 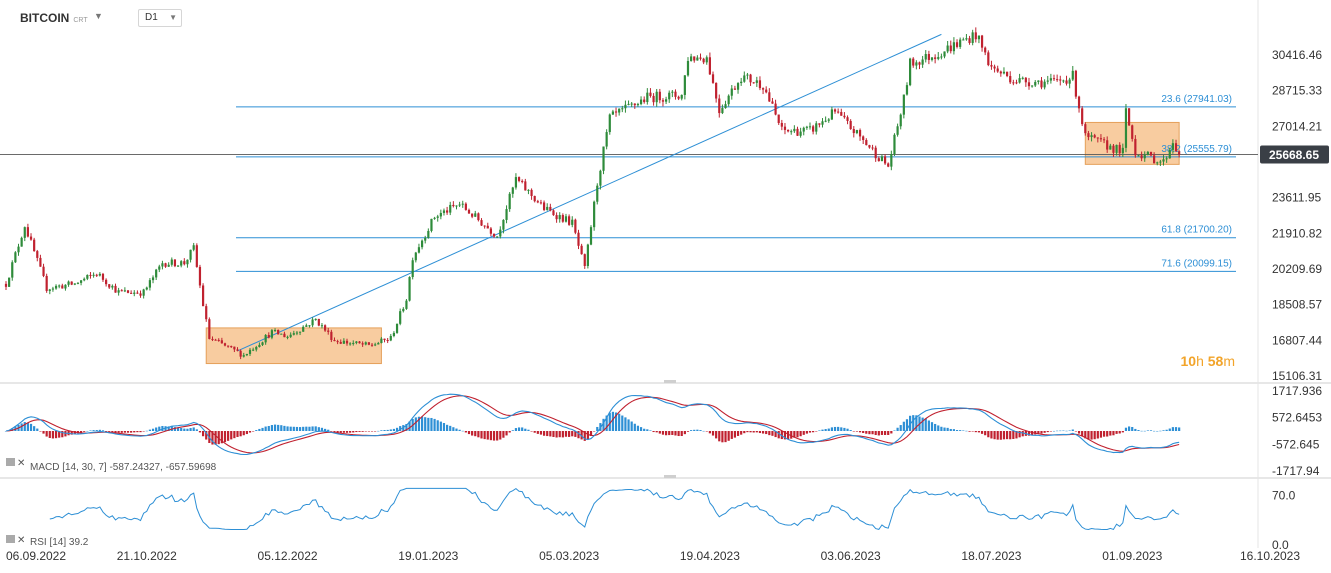 What do you see at coordinates (1297, 305) in the screenshot?
I see `price-tick-label: 18508.57` at bounding box center [1297, 305].